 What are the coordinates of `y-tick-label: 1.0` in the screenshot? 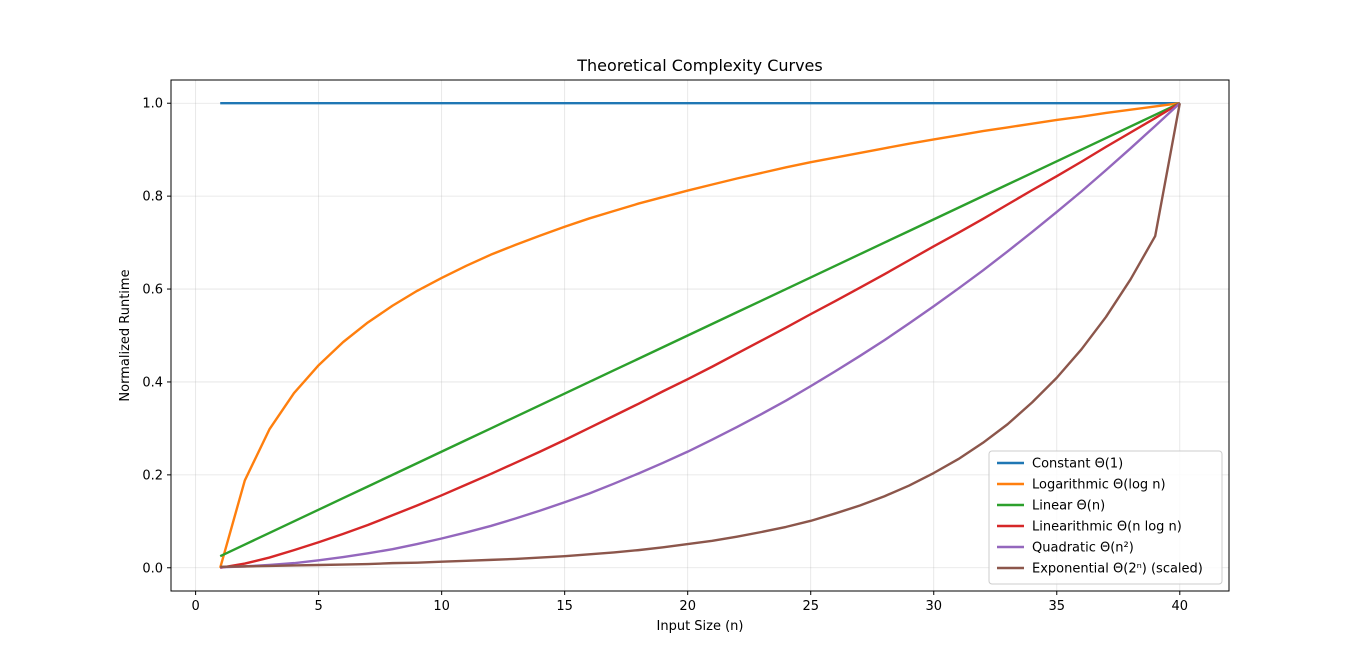 It's located at (152, 104).